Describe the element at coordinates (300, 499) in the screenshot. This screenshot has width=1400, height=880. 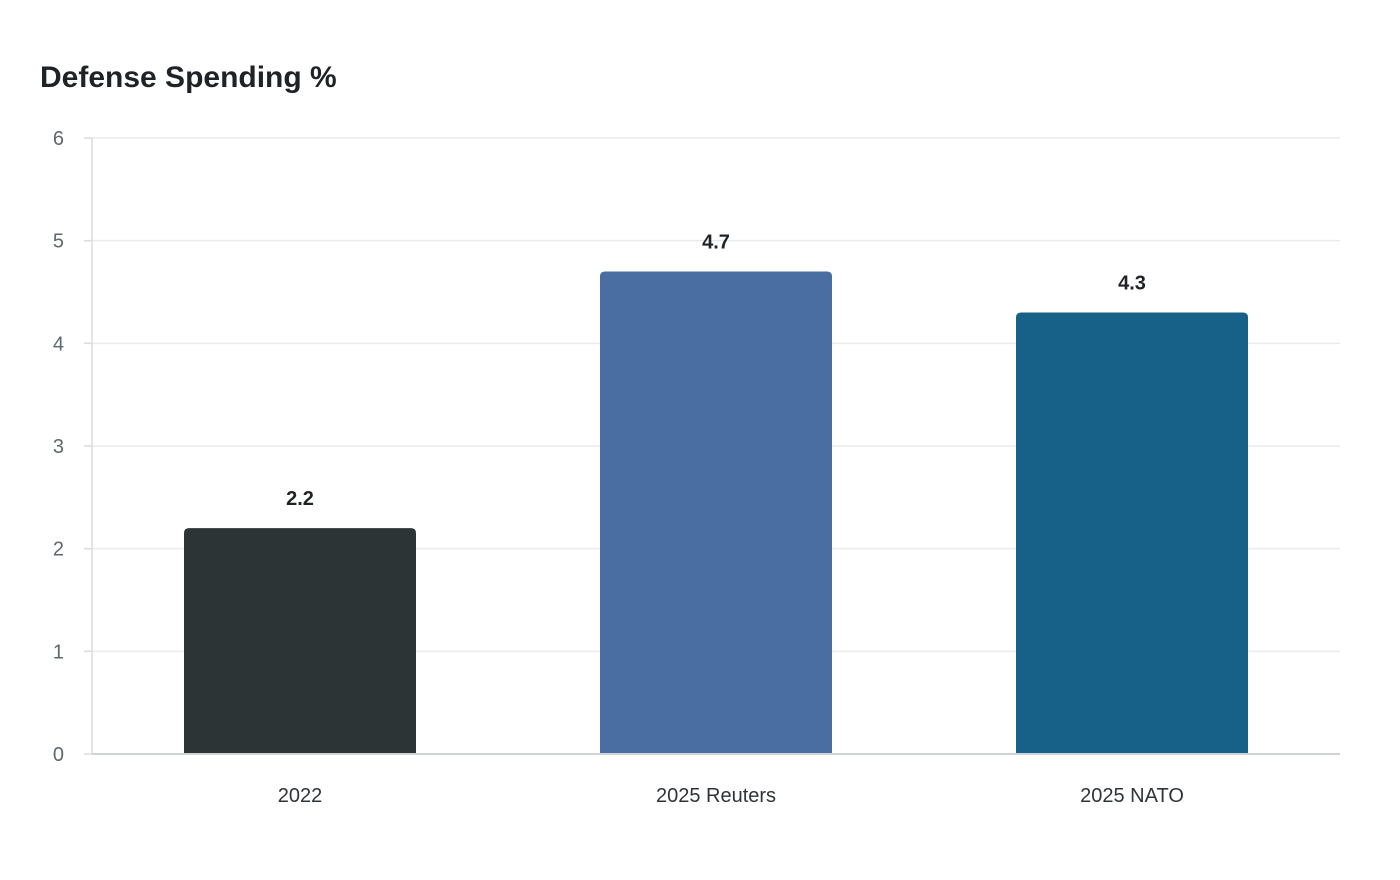
I see `data-label: 2.2` at that location.